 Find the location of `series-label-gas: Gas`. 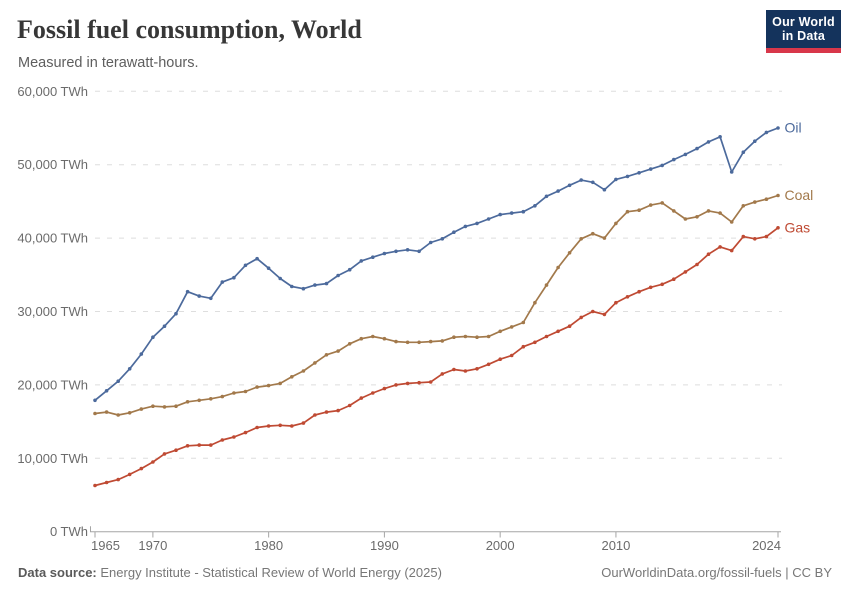

series-label-gas: Gas is located at coordinates (798, 227).